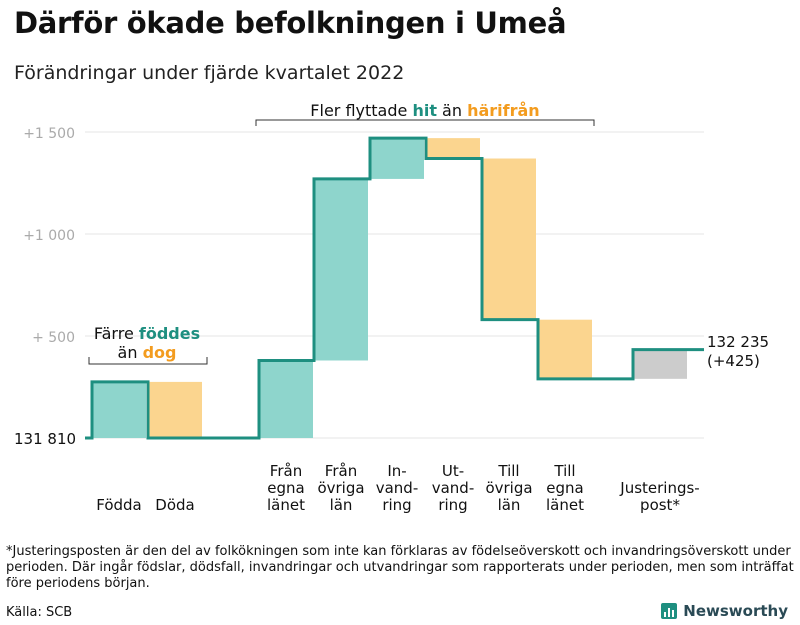 The width and height of the screenshot is (800, 625). What do you see at coordinates (565, 349) in the screenshot?
I see `bar-tillegnalänet` at bounding box center [565, 349].